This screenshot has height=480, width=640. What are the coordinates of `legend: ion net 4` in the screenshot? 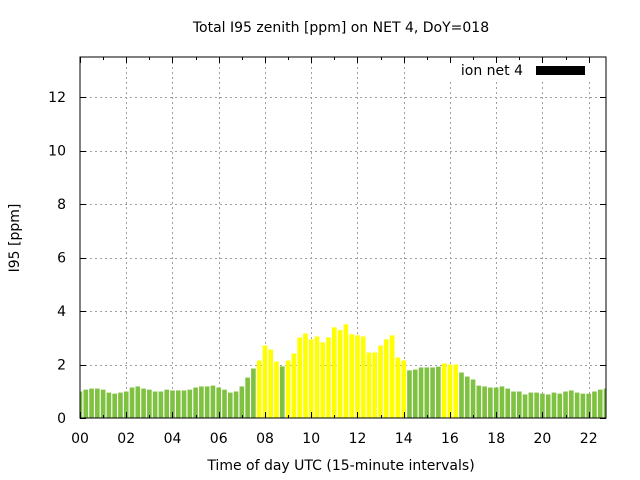 It's located at (523, 71).